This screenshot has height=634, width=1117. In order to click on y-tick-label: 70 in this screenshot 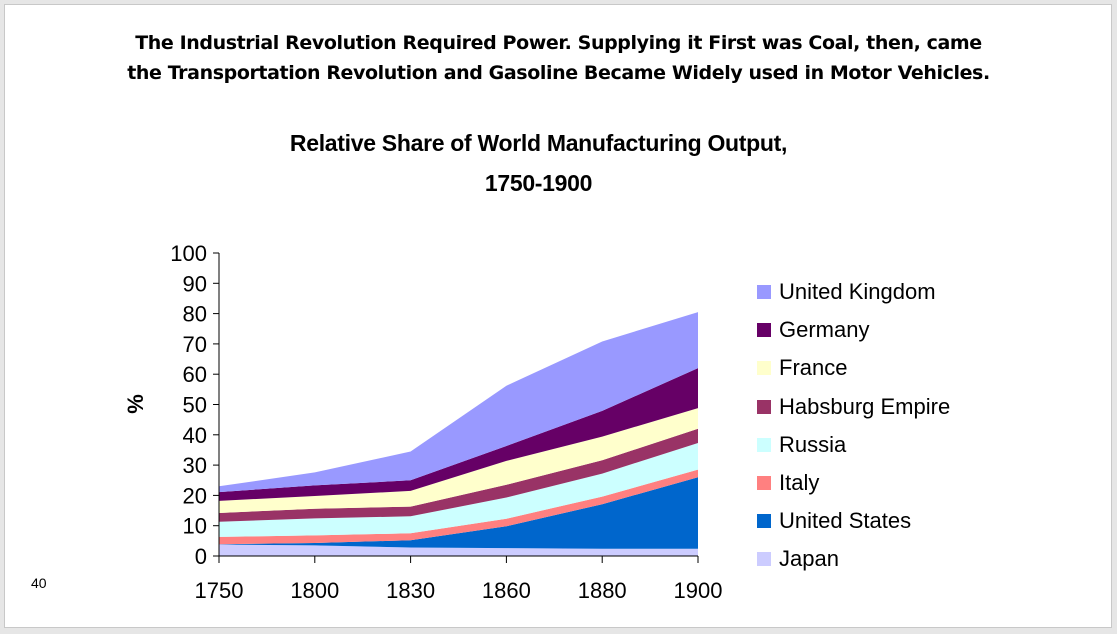, I will do `click(195, 344)`.